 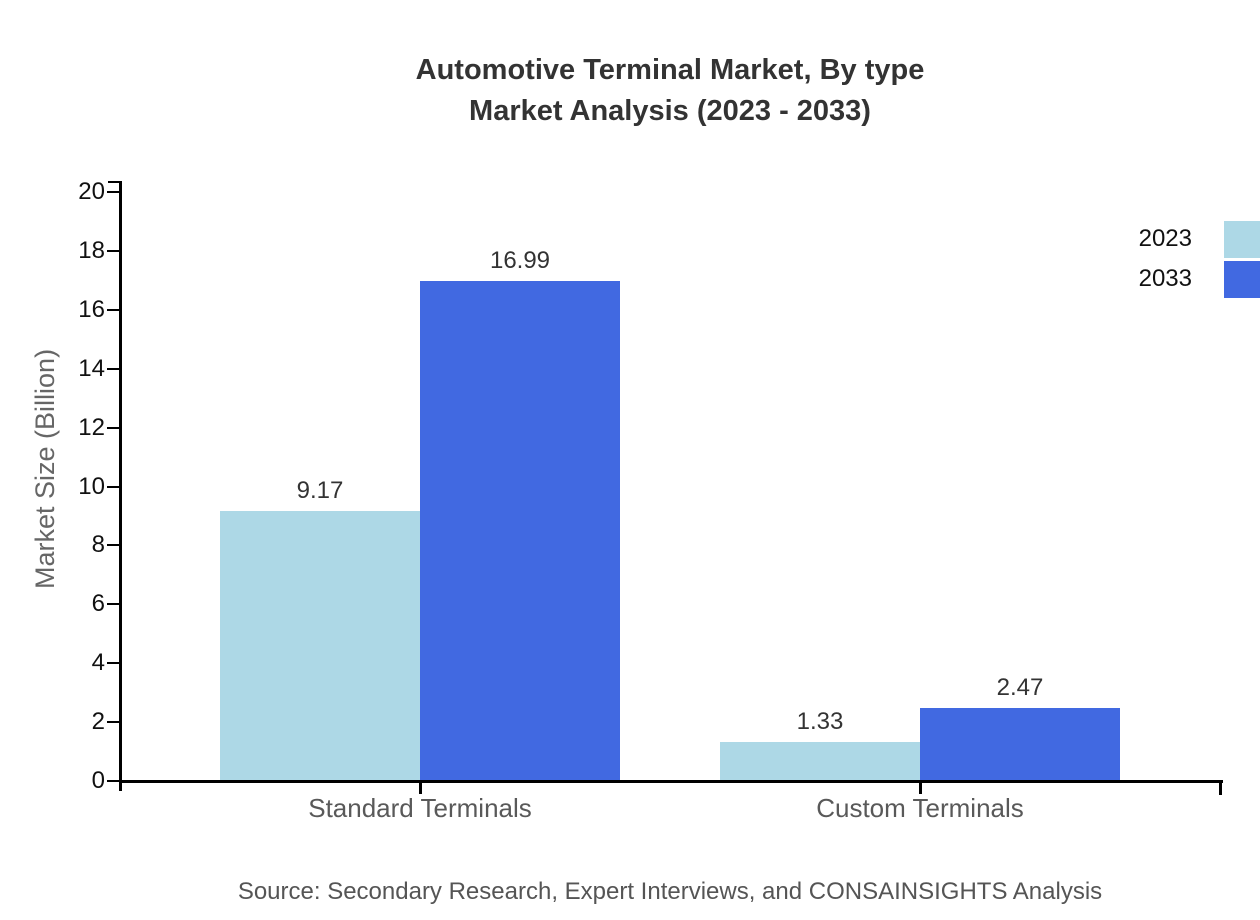 What do you see at coordinates (320, 490) in the screenshot?
I see `bar-value-label: 9.17` at bounding box center [320, 490].